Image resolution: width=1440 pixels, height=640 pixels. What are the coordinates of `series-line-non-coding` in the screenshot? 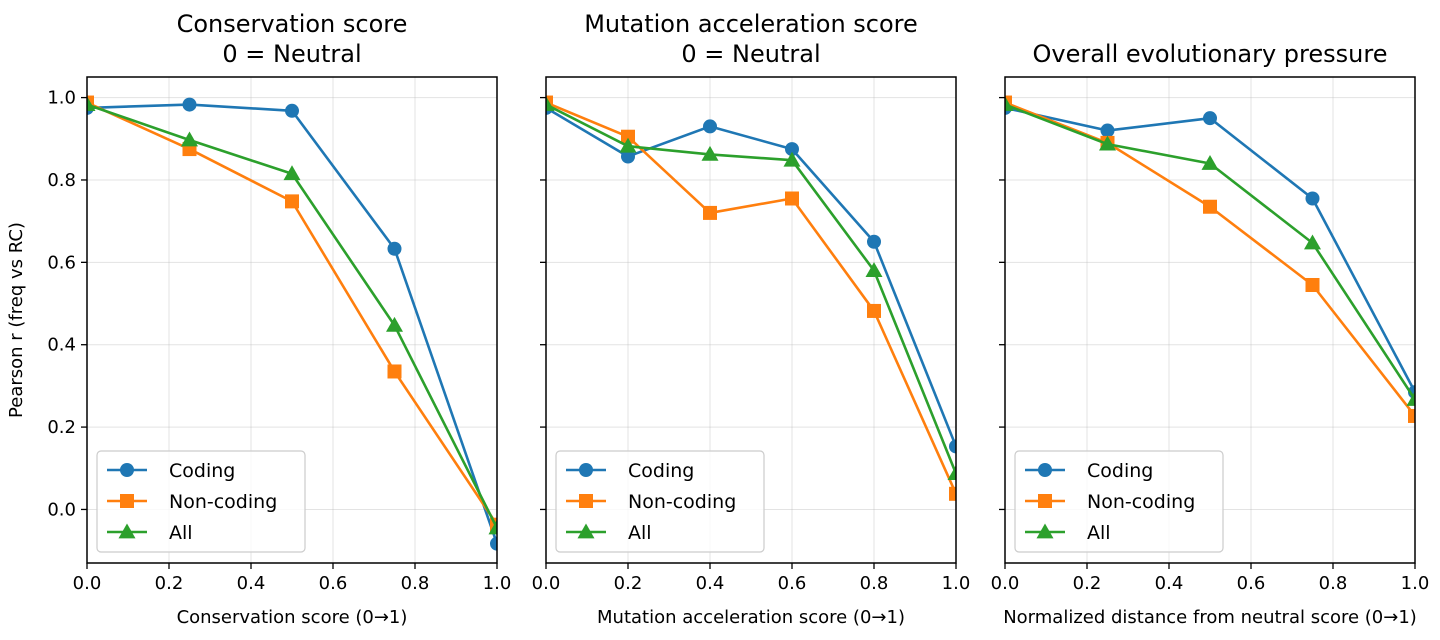 It's located at (1210, 259).